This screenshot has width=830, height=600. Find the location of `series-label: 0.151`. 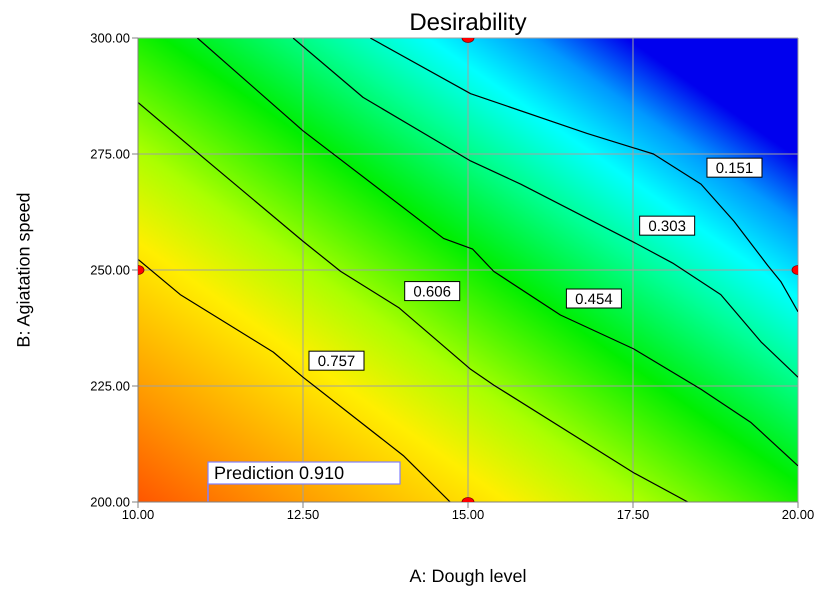

series-label: 0.151 is located at coordinates (735, 169).